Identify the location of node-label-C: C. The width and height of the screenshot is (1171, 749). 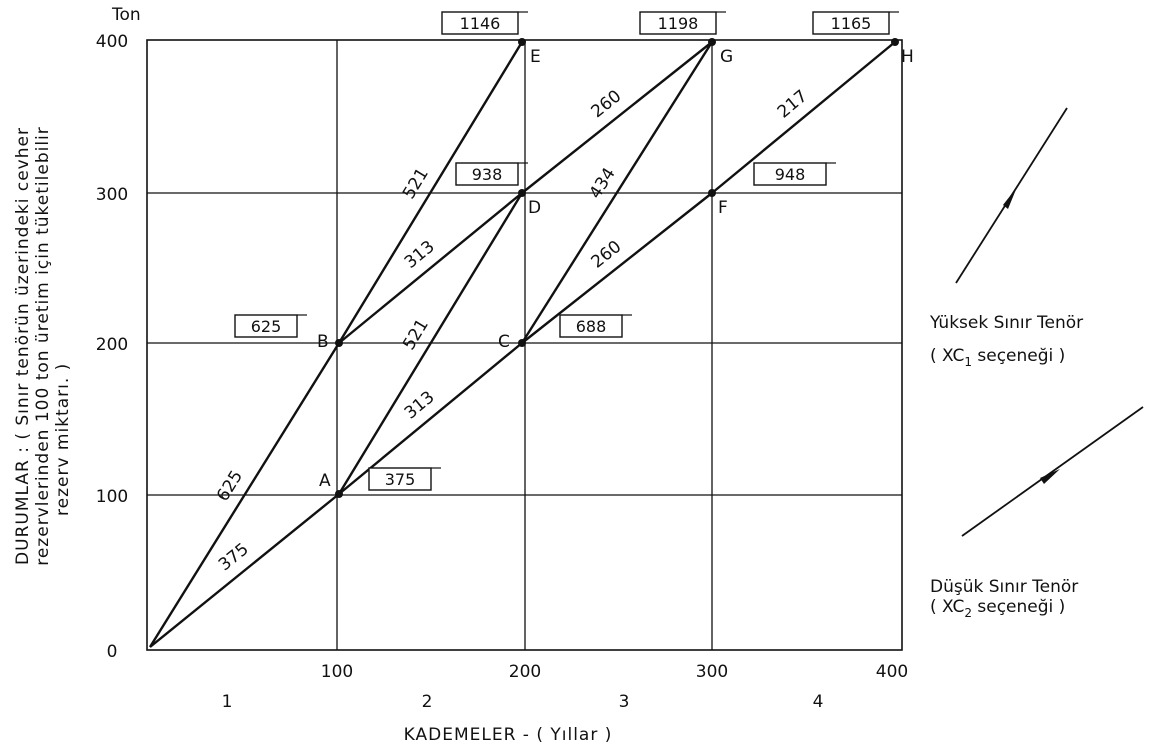
(504, 342).